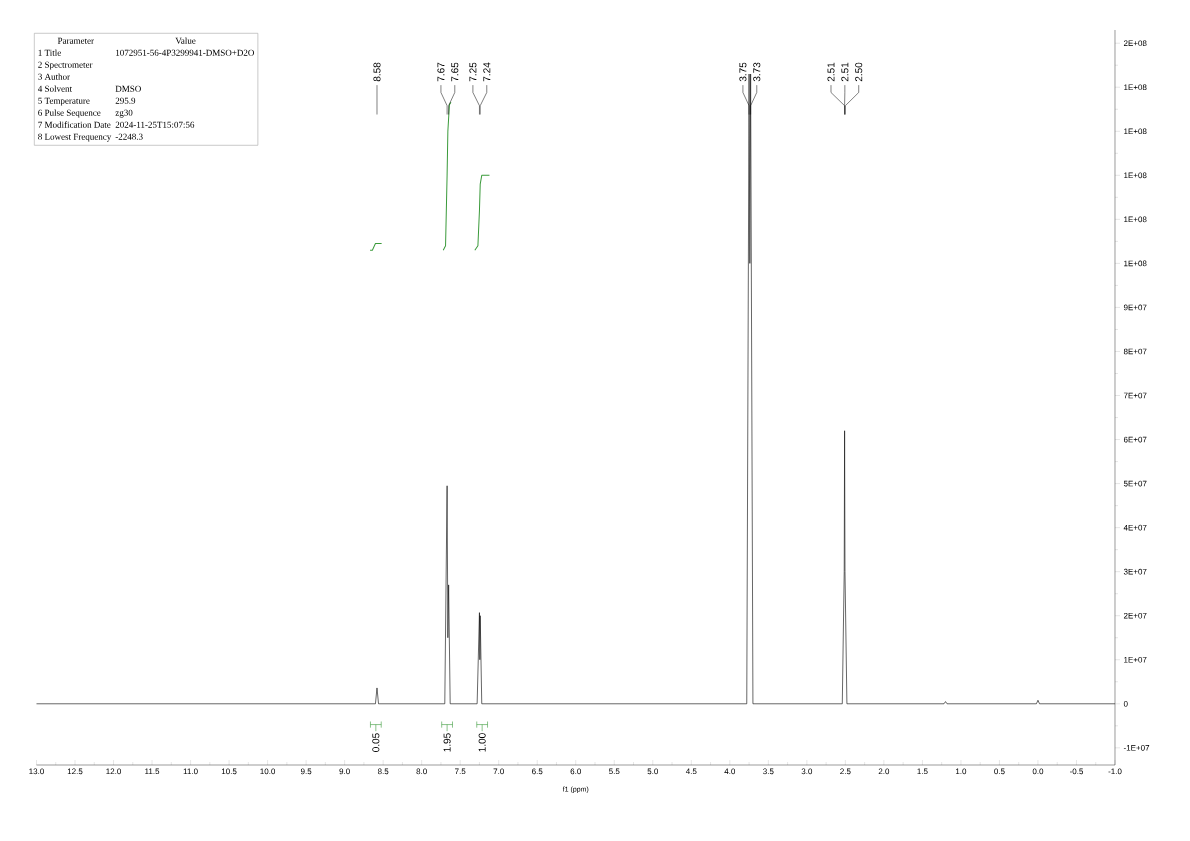 Image resolution: width=1190 pixels, height=841 pixels. What do you see at coordinates (75, 771) in the screenshot?
I see `x-tick-label: 12.5` at bounding box center [75, 771].